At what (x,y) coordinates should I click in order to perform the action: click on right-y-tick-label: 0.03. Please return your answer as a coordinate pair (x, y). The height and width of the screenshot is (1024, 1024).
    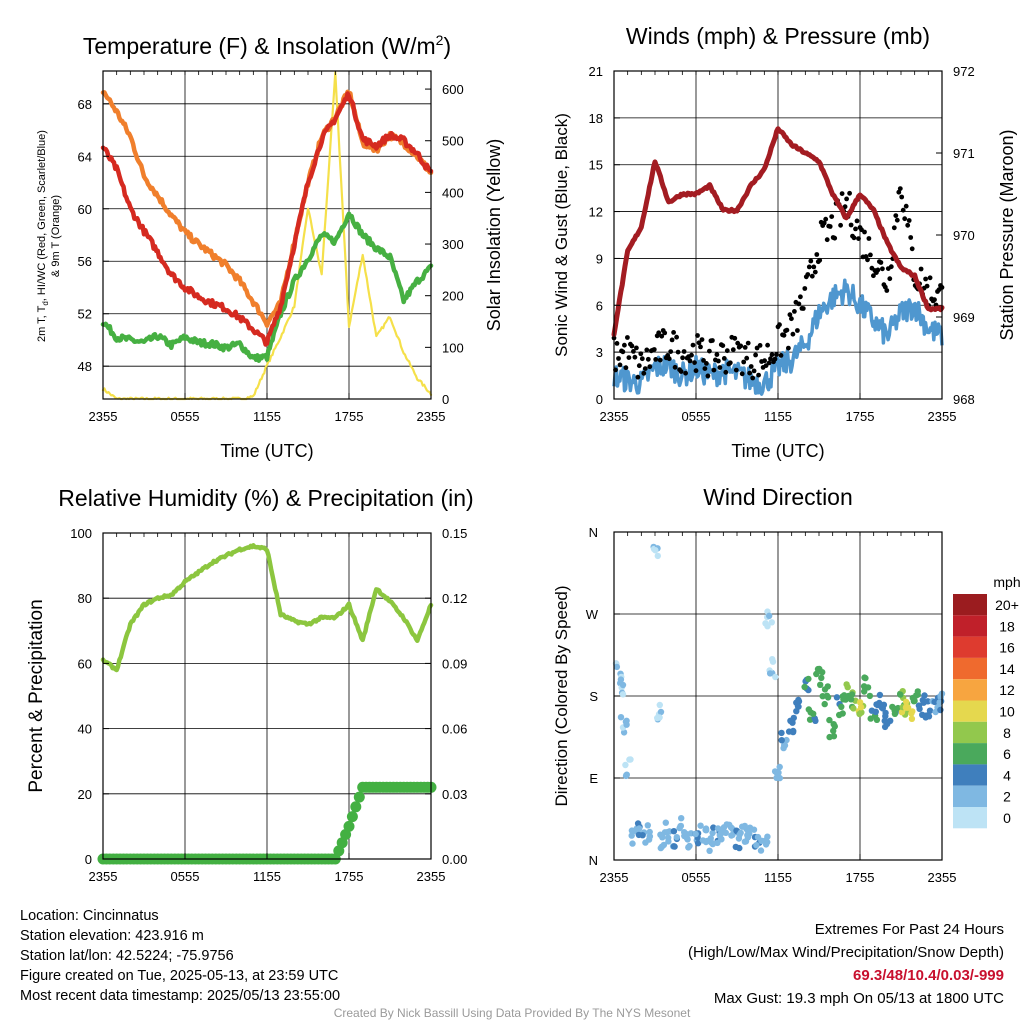
    Looking at the image, I should click on (454, 794).